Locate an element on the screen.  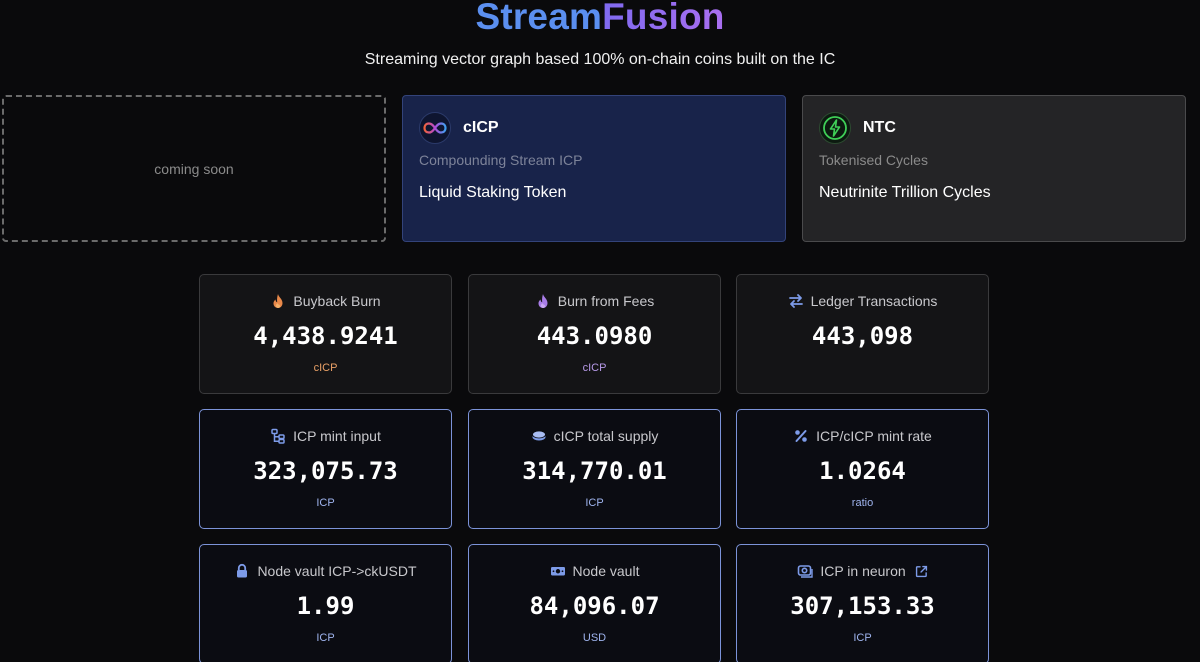
stat-cicp-total-supply: cICP total supply 314,770.01 ICP is located at coordinates (594, 469).